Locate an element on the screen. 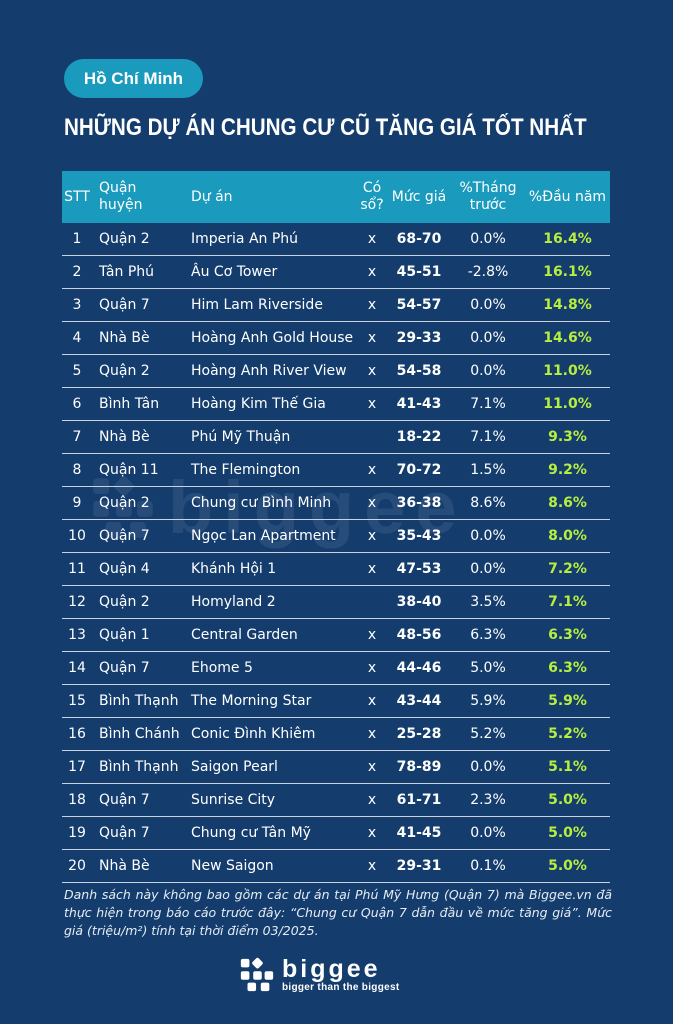 The width and height of the screenshot is (673, 1024). cell-stt: 10 is located at coordinates (77, 535).